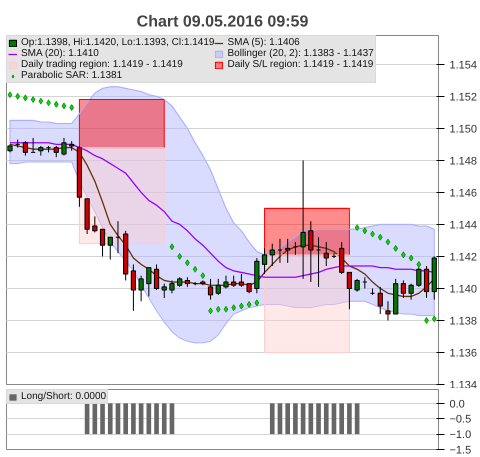  What do you see at coordinates (71, 75) in the screenshot?
I see `legend-label: Parabolic SAR: 1.1381` at bounding box center [71, 75].